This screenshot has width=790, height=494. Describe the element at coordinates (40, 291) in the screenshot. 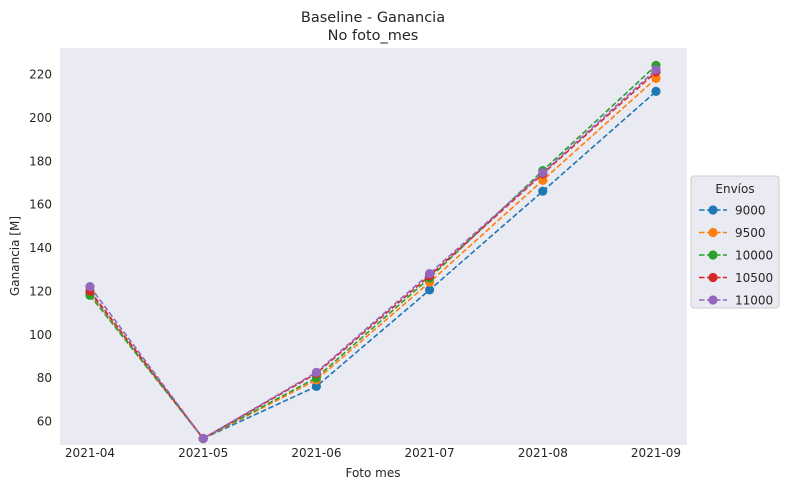

I see `y-tick-label: 120` at that location.